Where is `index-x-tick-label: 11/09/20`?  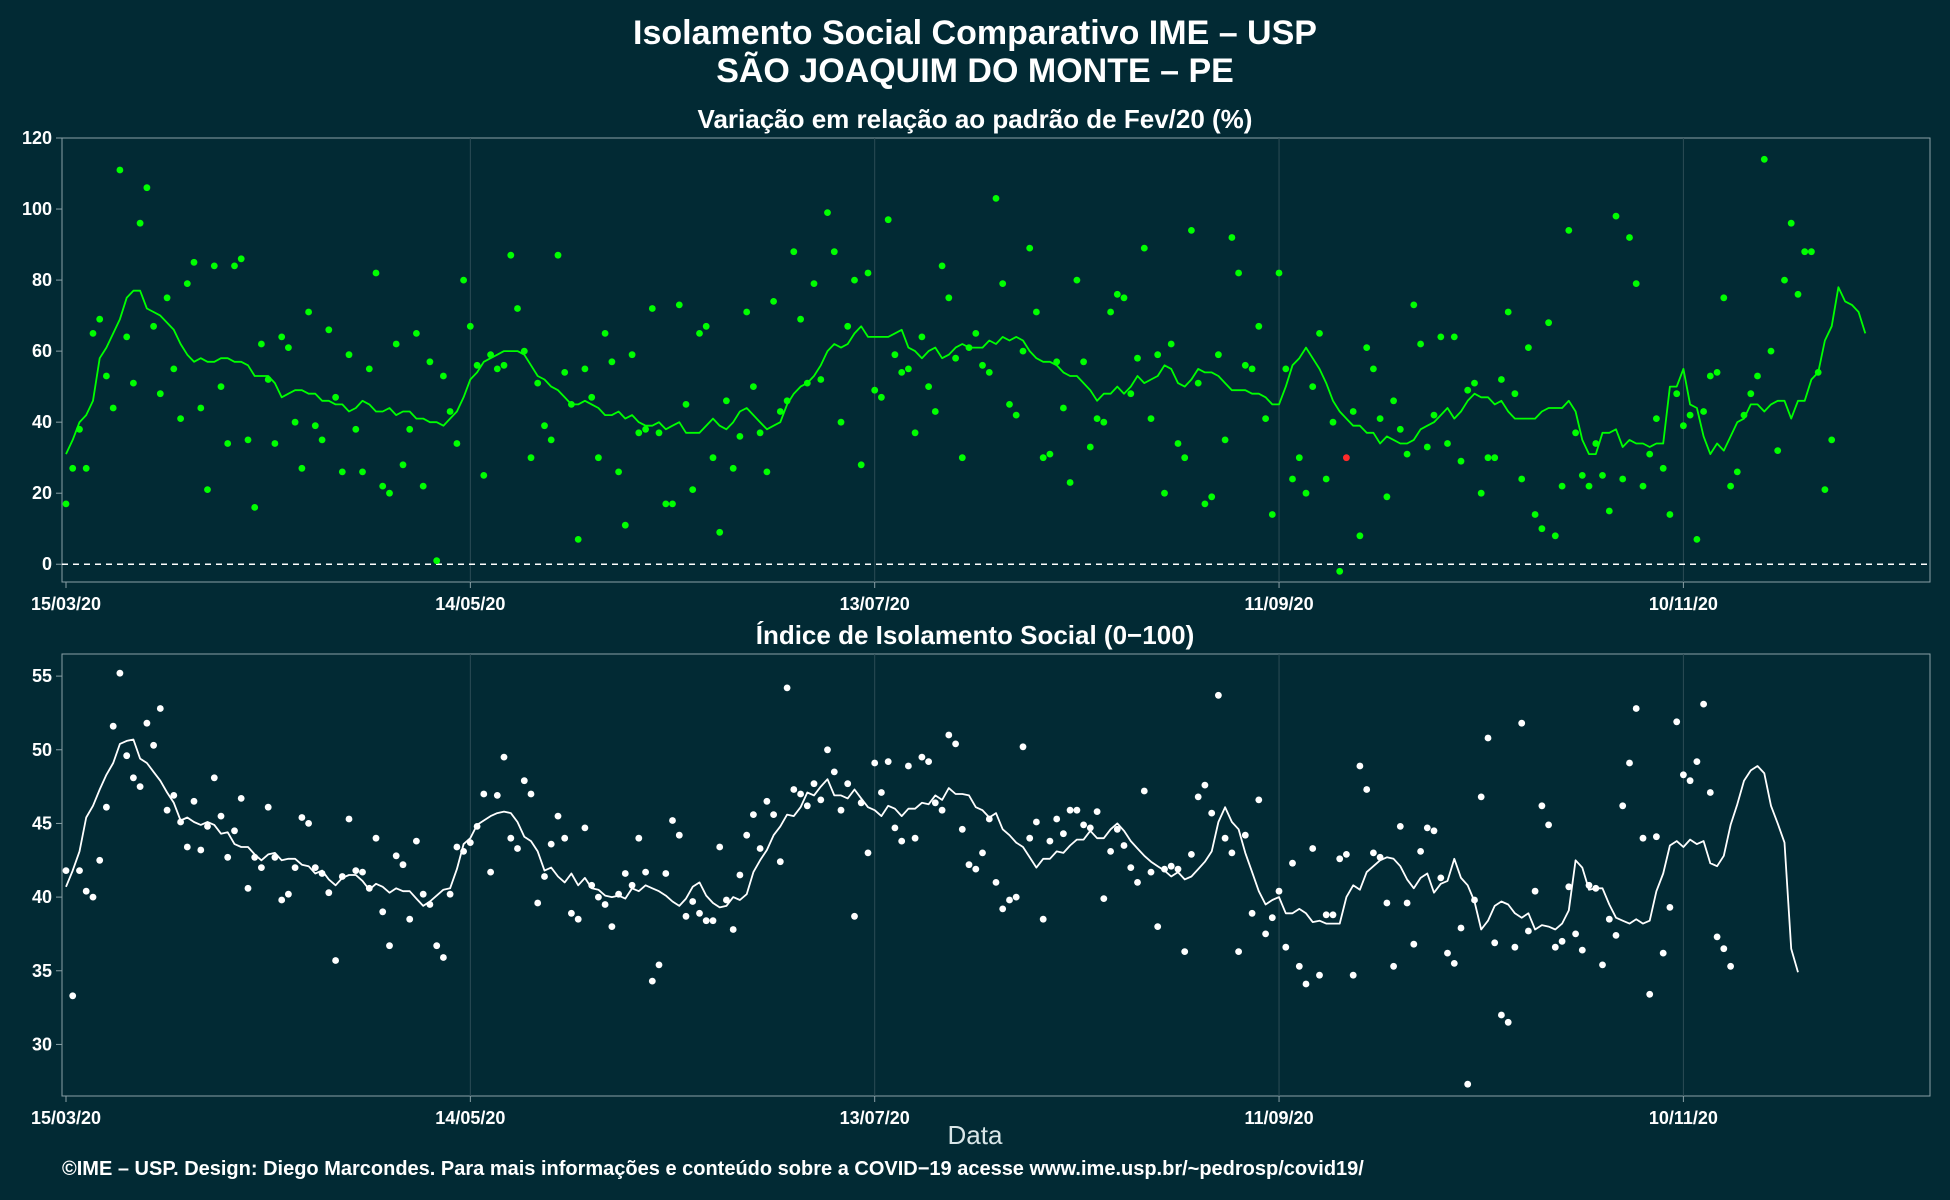 index-x-tick-label: 11/09/20 is located at coordinates (1279, 1118).